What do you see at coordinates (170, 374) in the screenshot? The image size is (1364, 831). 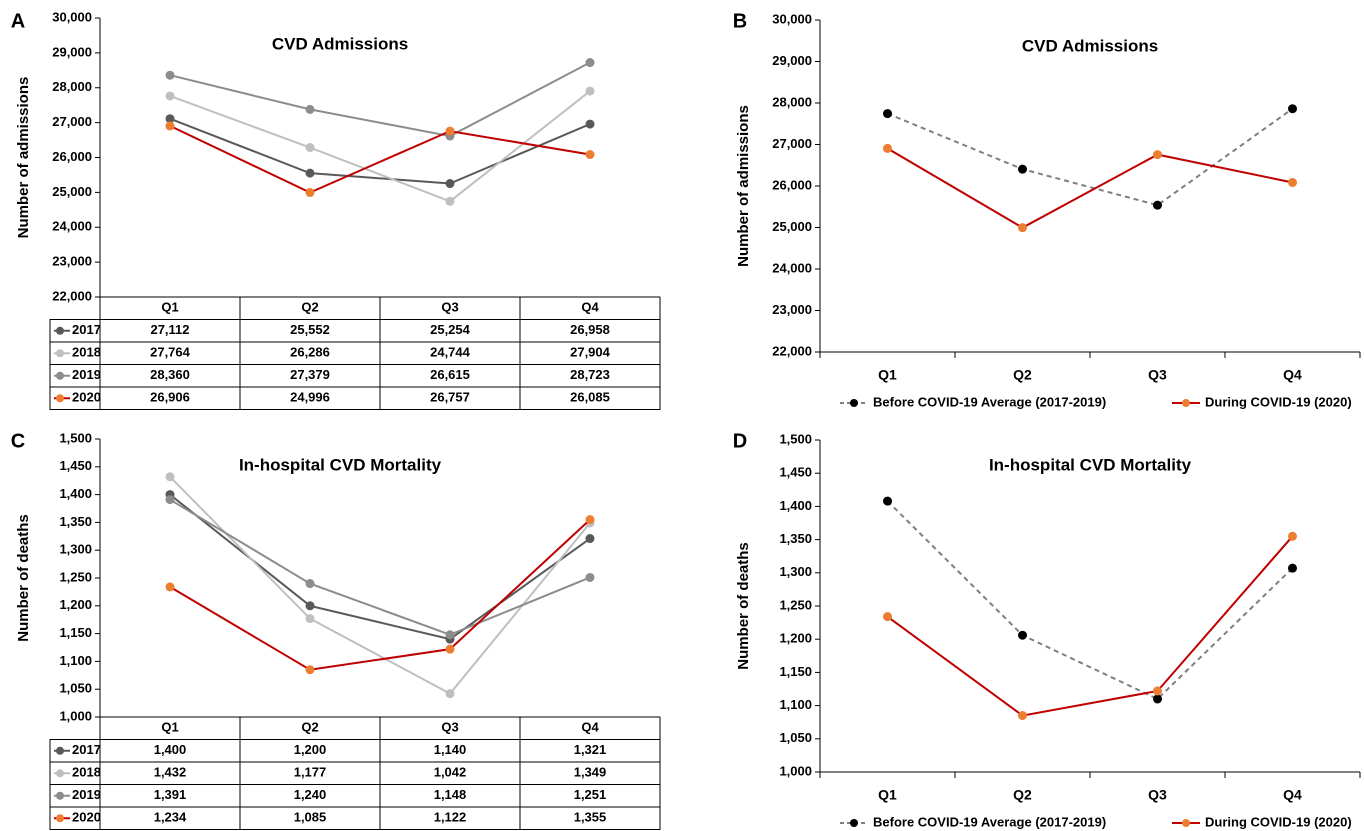 I see `table-value: 28,360` at bounding box center [170, 374].